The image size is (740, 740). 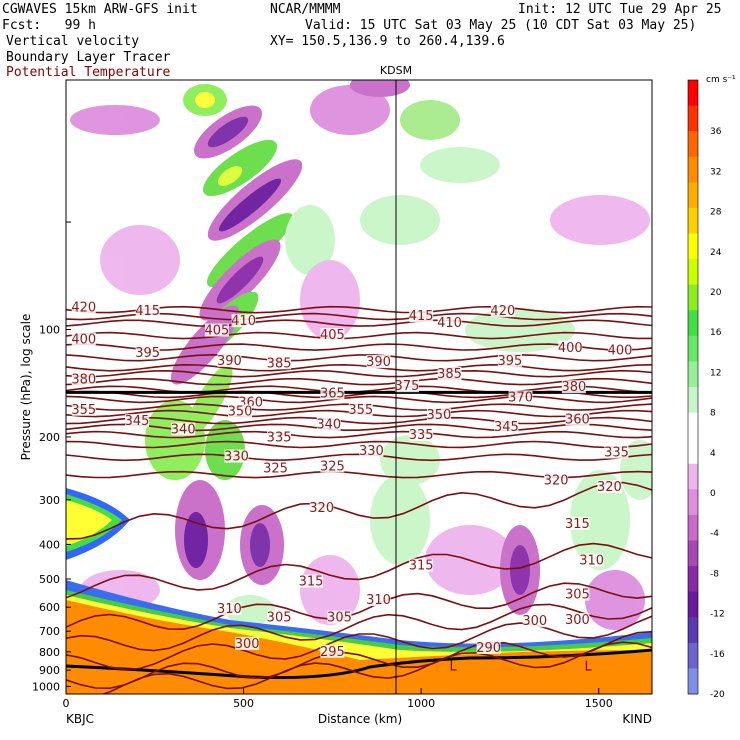 I want to click on colorbar-tick-label: -20, so click(x=717, y=695).